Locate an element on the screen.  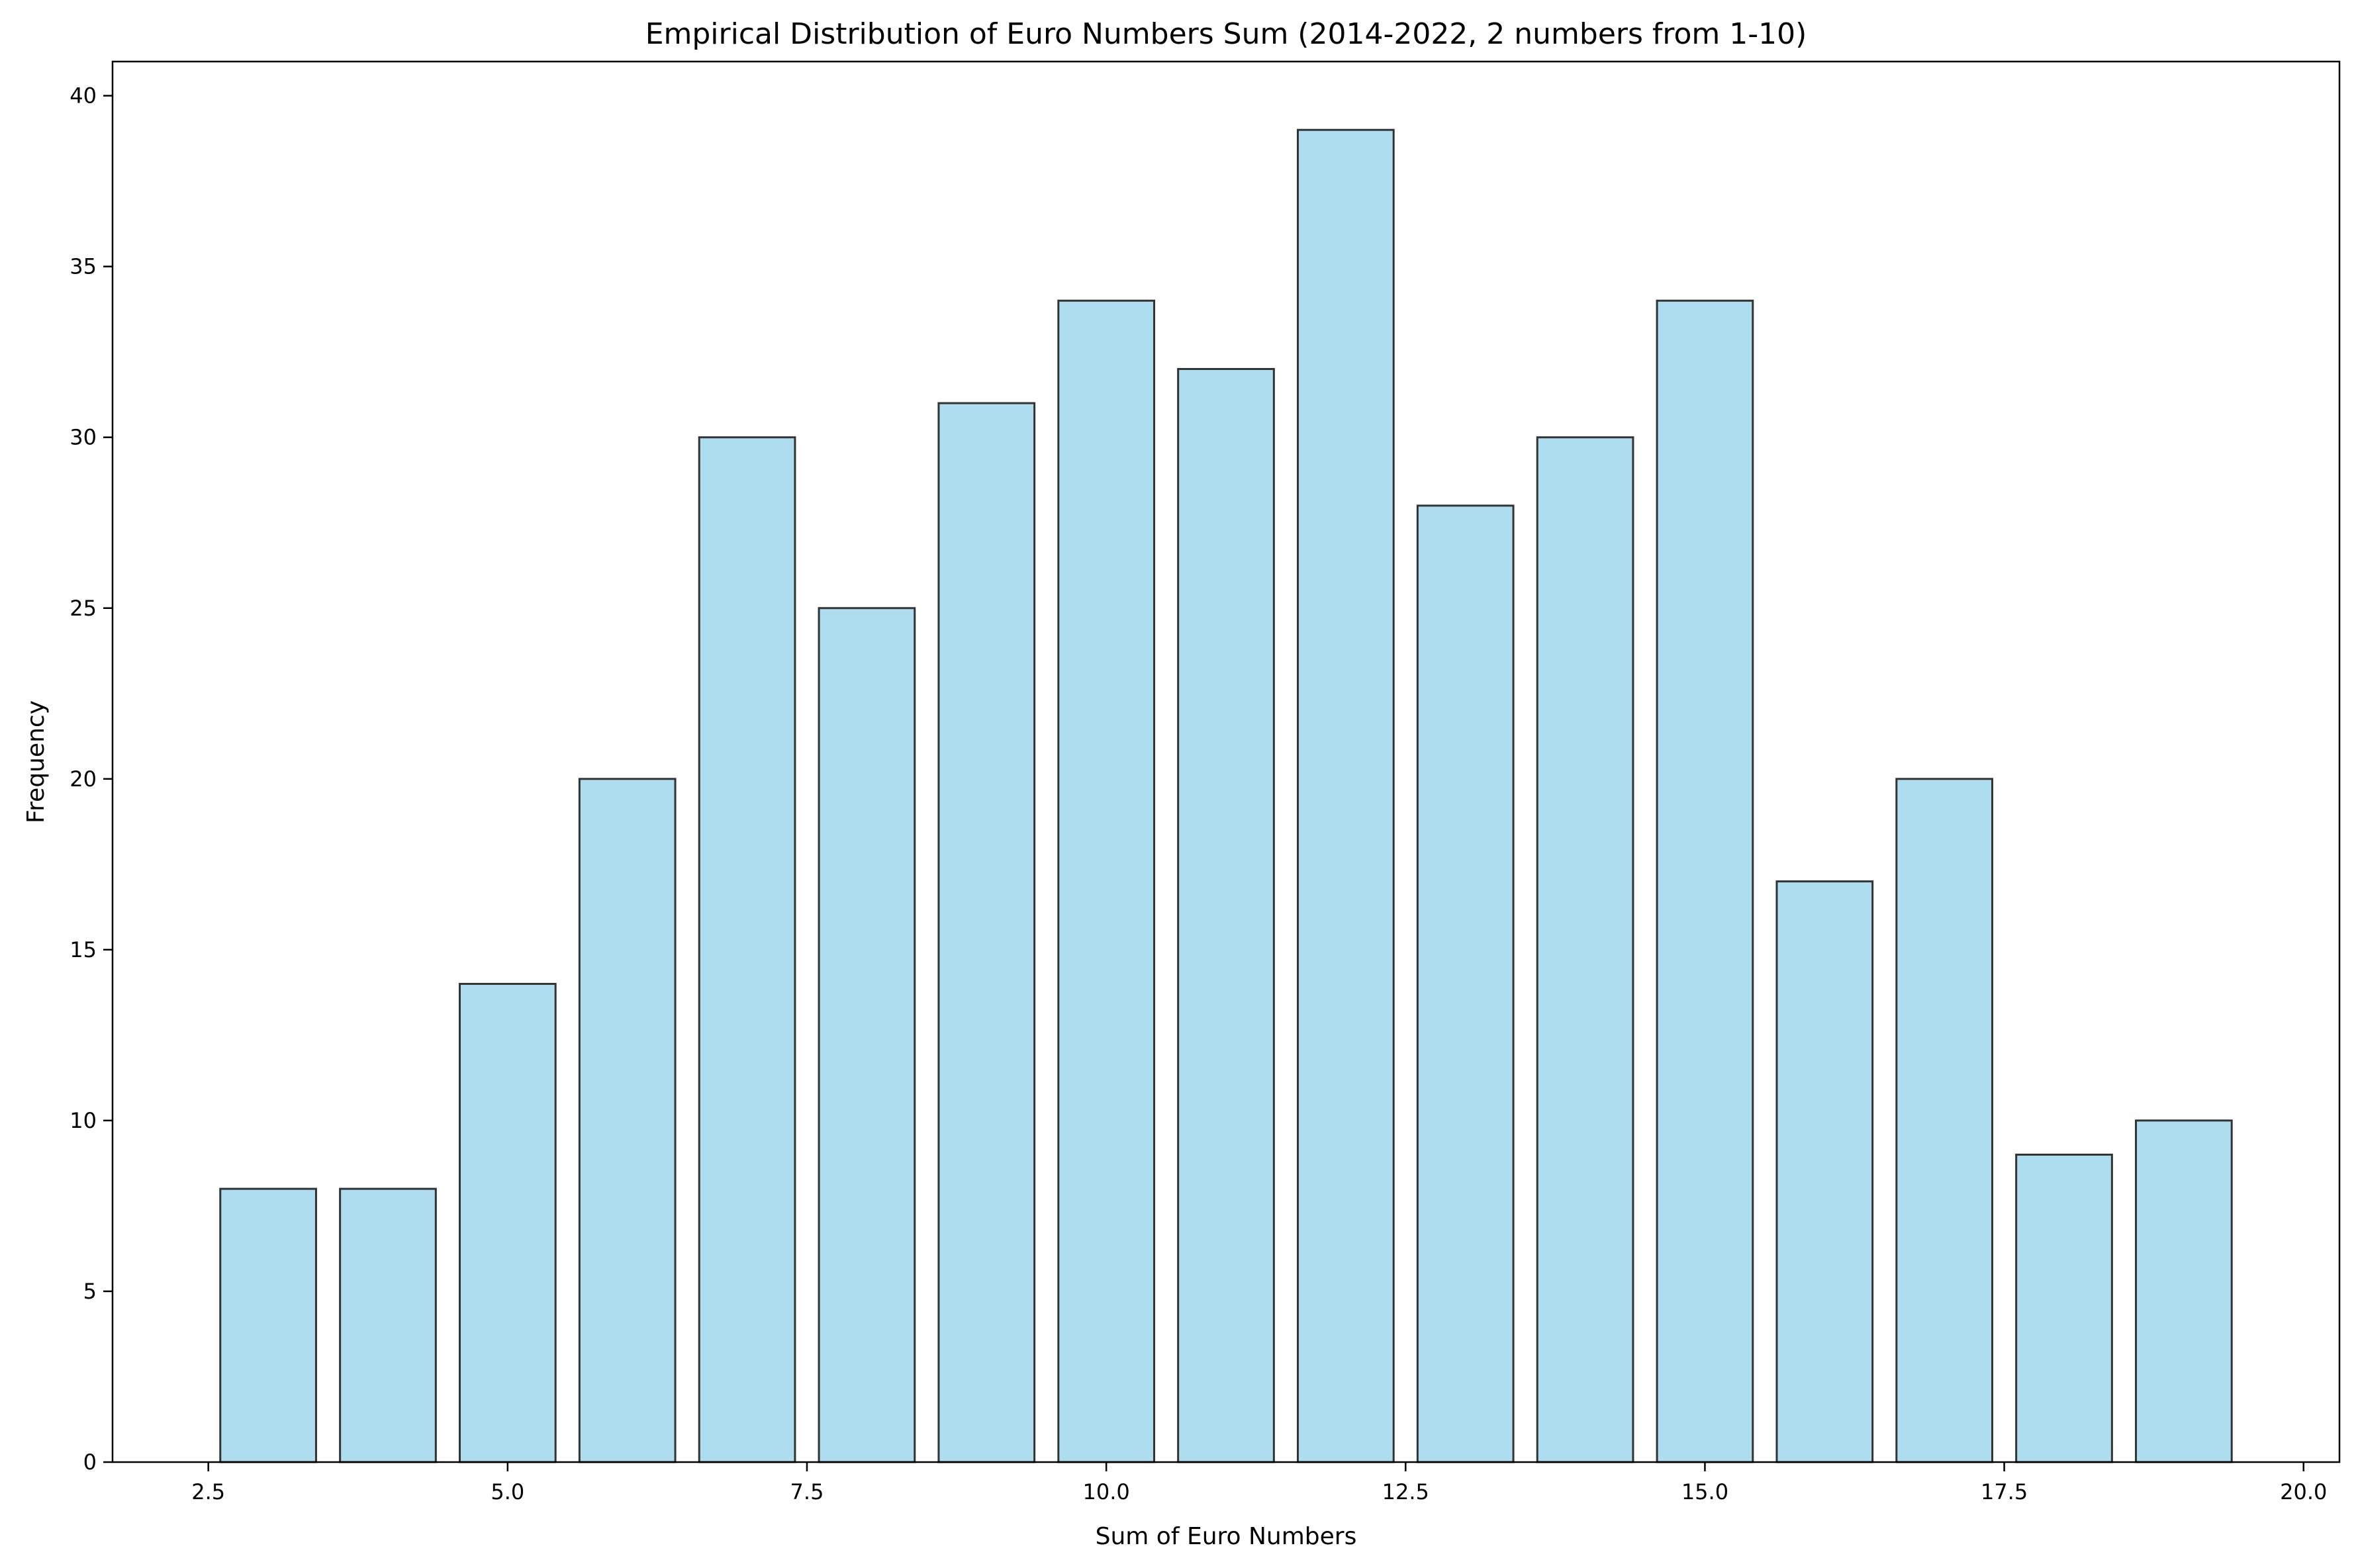
x-tick-label: 12.5 is located at coordinates (1405, 1491).